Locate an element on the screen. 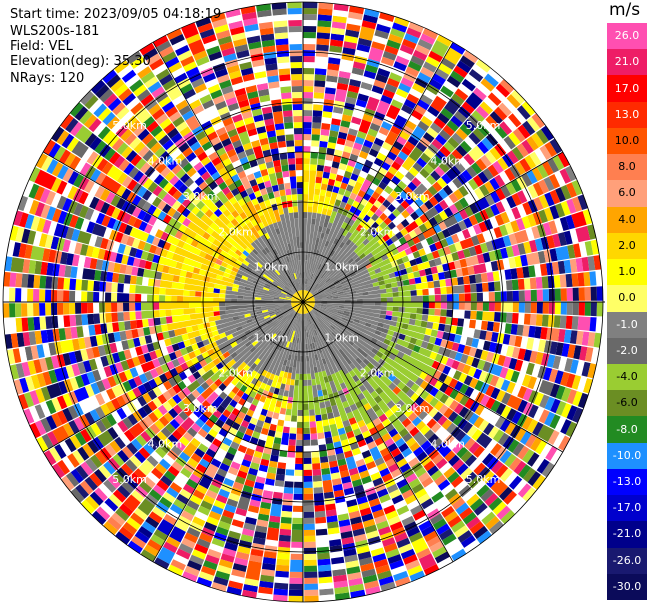  colorbar-tick-label: 10.0 is located at coordinates (627, 141).